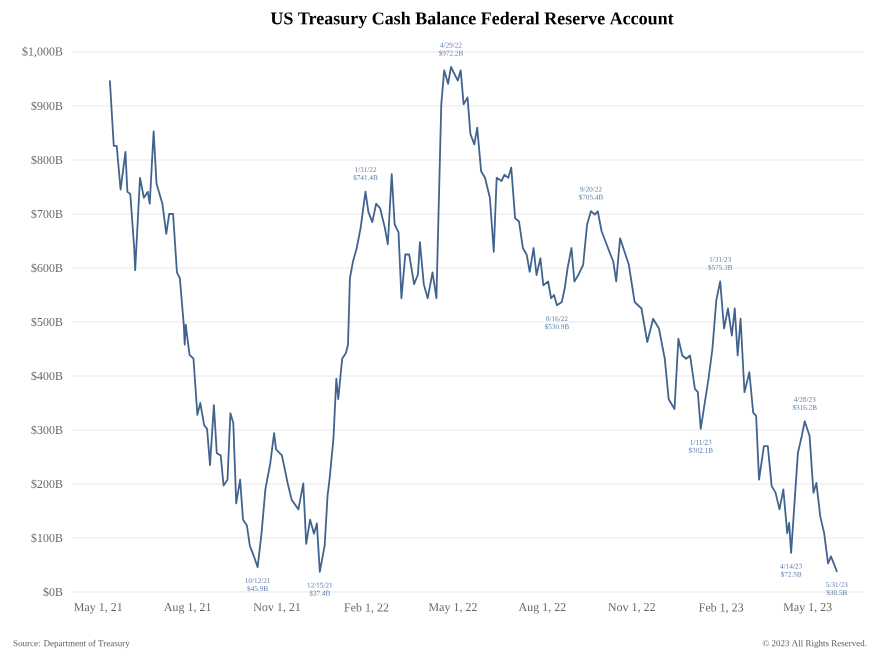  Describe the element at coordinates (472, 20) in the screenshot. I see `chart-title: US Treasury Cash Balance Federal Reserve Account` at that location.